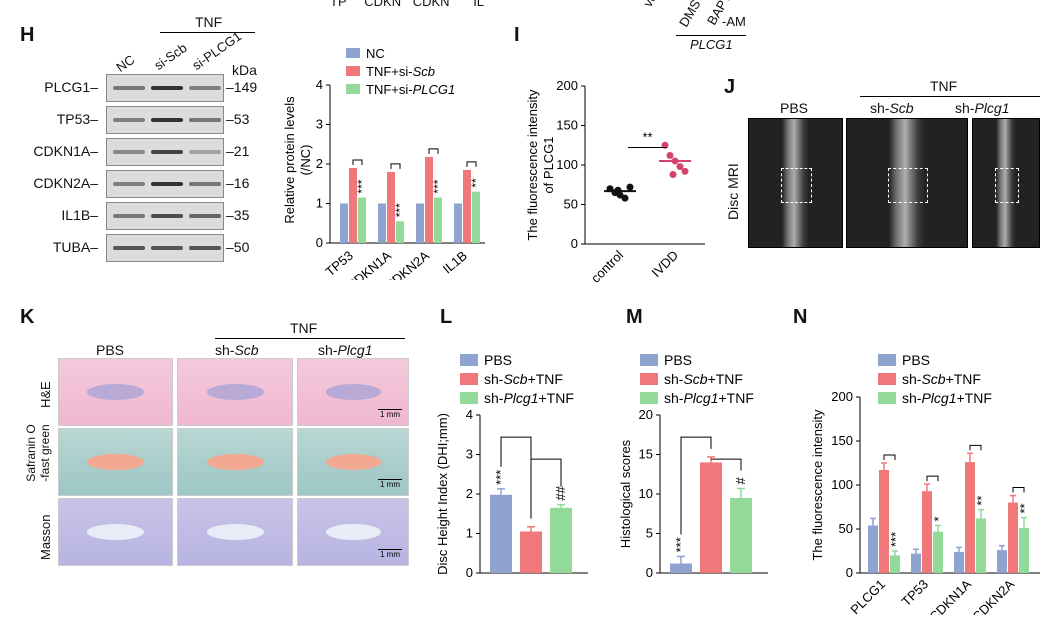 The image size is (1047, 617). Describe the element at coordinates (654, 4) in the screenshot. I see `top-fragment-vector: vecto` at that location.